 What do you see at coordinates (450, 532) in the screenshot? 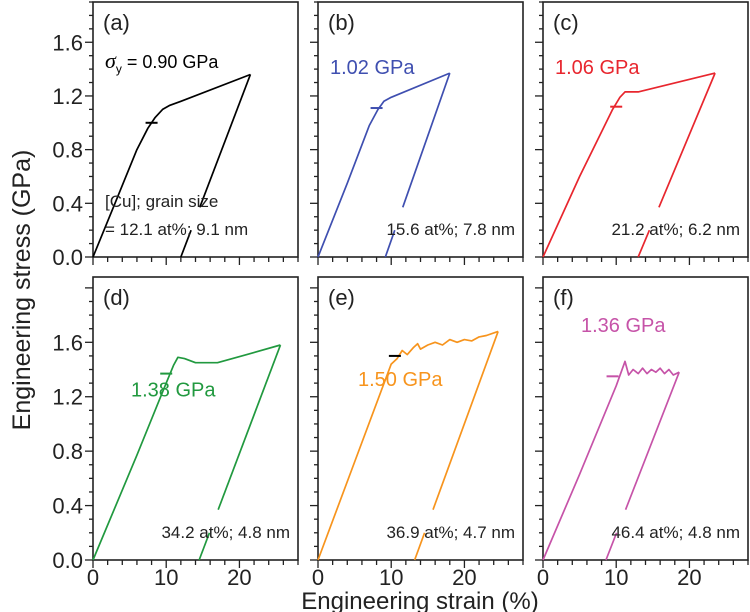
I see `composition-label: 36.9 at%; 4.7 nm` at bounding box center [450, 532].